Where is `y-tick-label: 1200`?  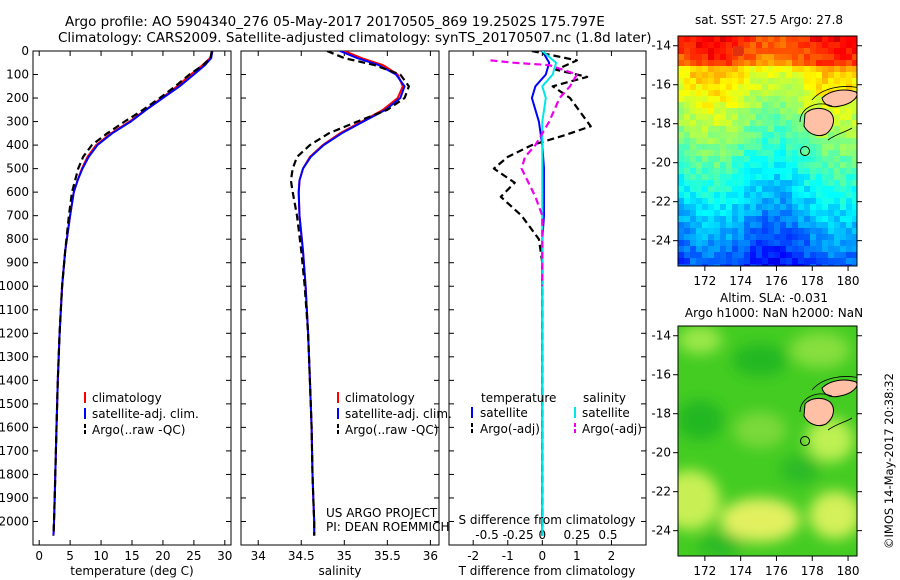
y-tick-label: 1200 is located at coordinates (14, 333).